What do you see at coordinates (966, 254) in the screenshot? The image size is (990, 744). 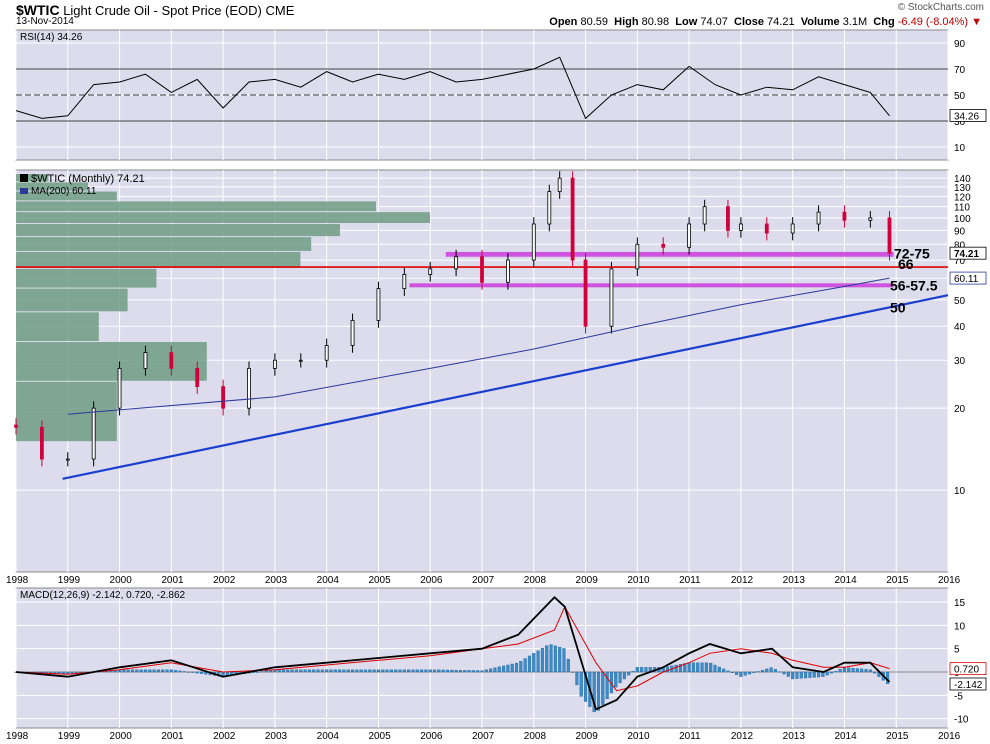 I see `last-price-value: 74.21` at bounding box center [966, 254].